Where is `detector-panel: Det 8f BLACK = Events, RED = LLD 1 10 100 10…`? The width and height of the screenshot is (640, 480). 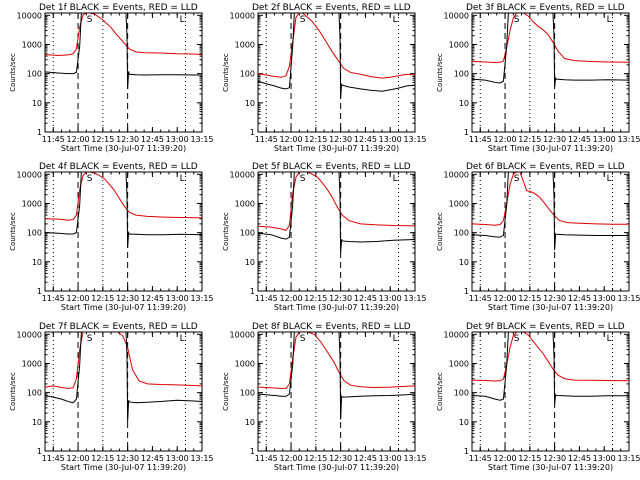 detector-panel: Det 8f BLACK = Events, RED = LLD 1 10 100 10… is located at coordinates (324, 397).